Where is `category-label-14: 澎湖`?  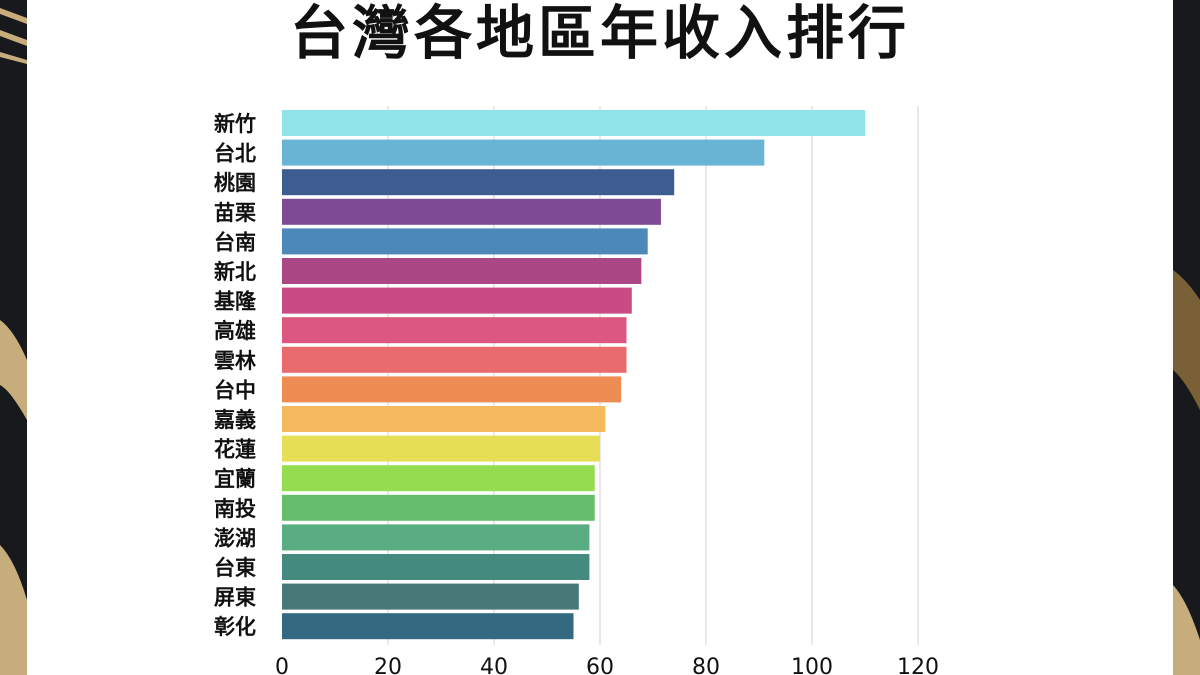 category-label-14: 澎湖 is located at coordinates (235, 538).